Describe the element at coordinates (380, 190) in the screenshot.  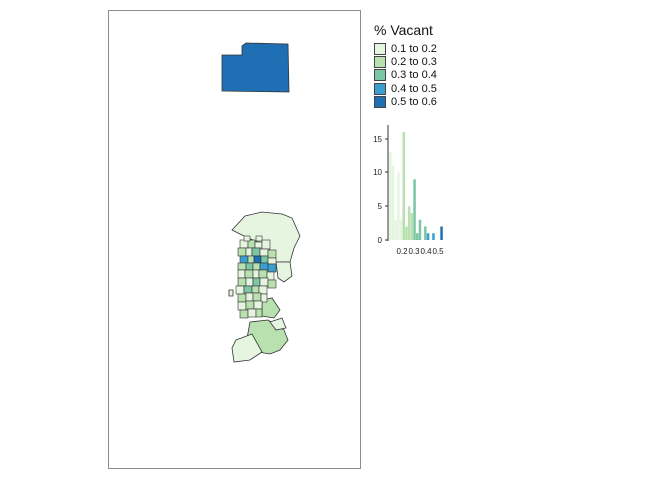
I see `histogram-y-ticks: 0 5 10 15` at that location.